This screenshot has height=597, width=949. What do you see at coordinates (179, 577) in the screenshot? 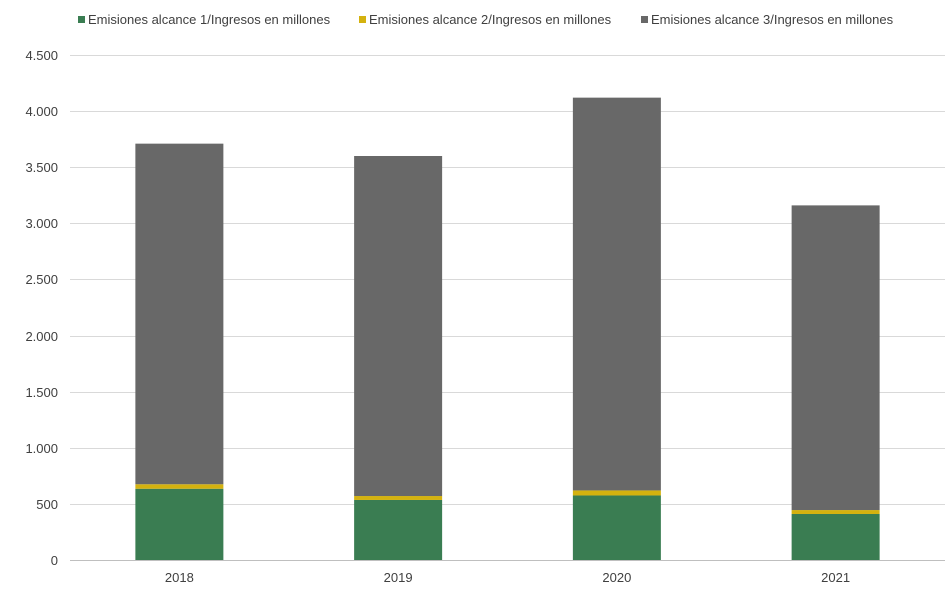
I see `x-tick-label: 2018` at bounding box center [179, 577].